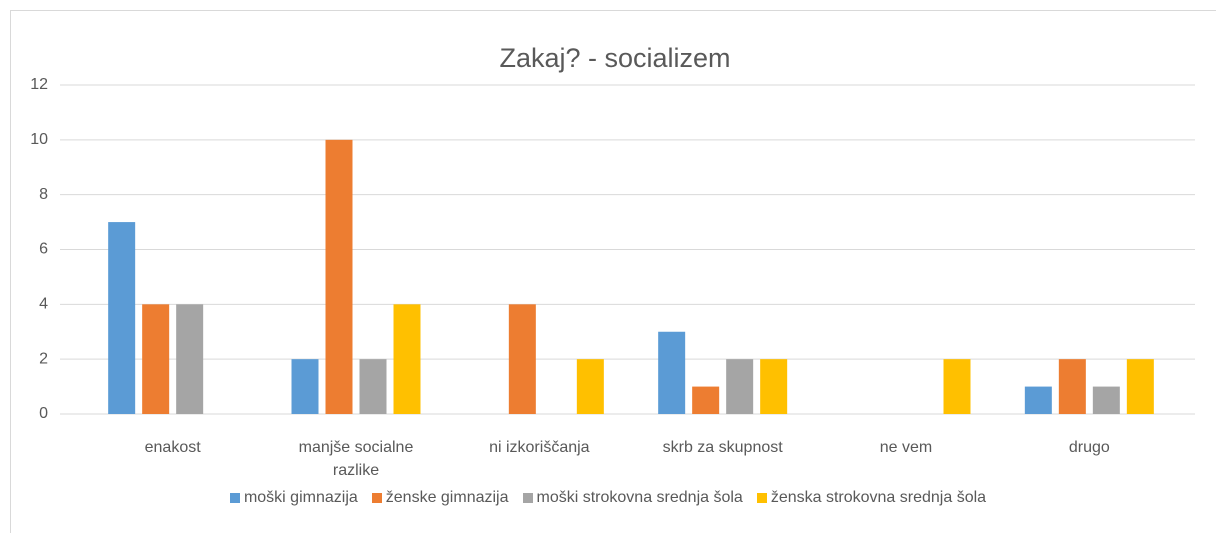  Describe the element at coordinates (300, 497) in the screenshot. I see `legend-label: moški gimnazija` at that location.